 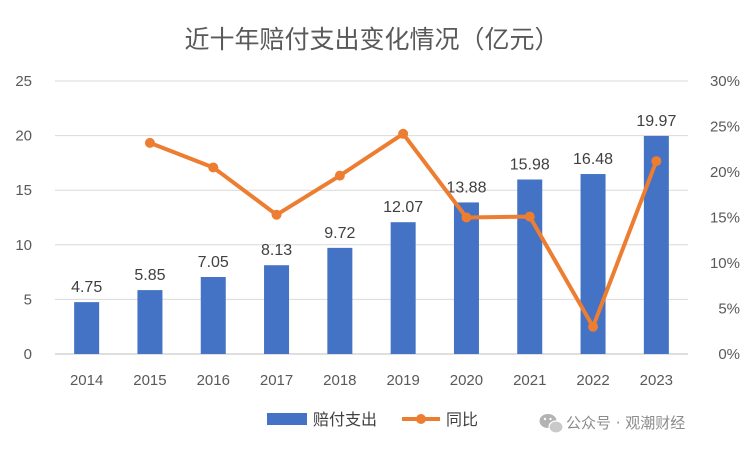 I want to click on bar-data-label: 8.13, so click(x=276, y=250).